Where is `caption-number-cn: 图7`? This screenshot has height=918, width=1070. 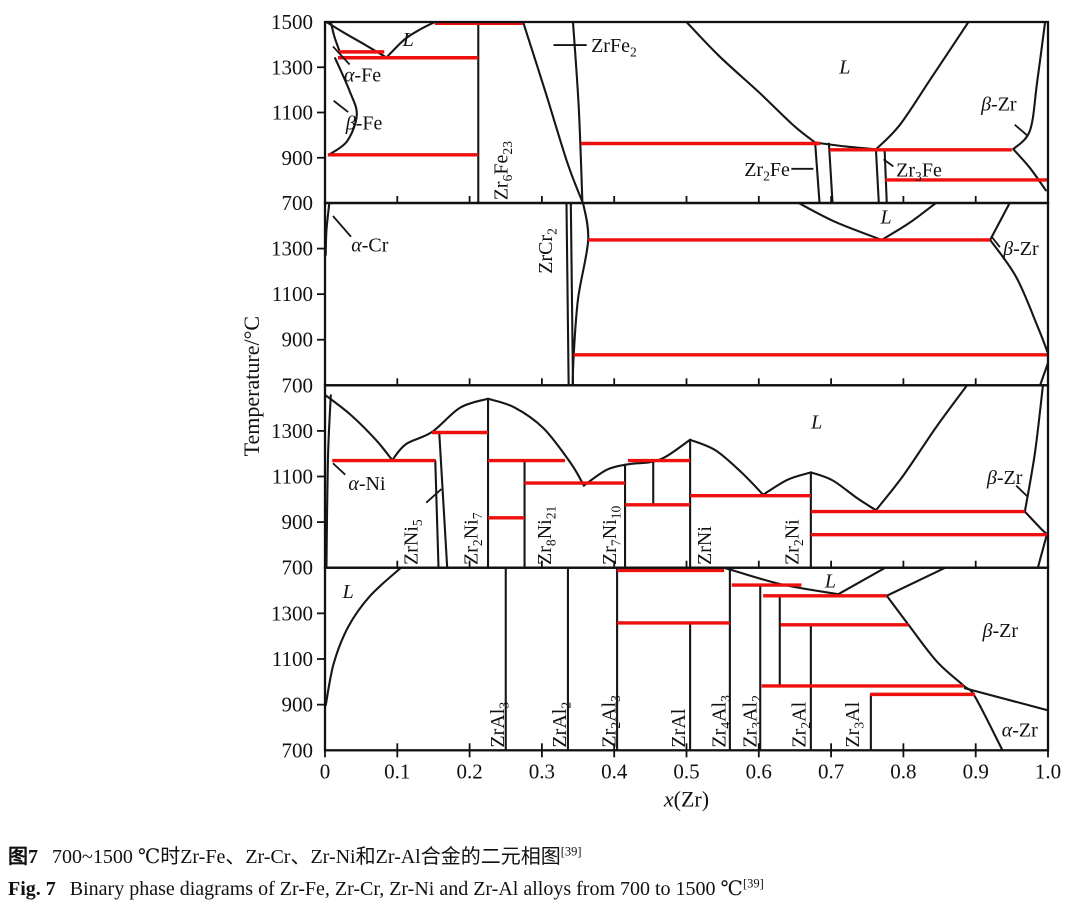
caption-number-cn: 图7 is located at coordinates (23, 857).